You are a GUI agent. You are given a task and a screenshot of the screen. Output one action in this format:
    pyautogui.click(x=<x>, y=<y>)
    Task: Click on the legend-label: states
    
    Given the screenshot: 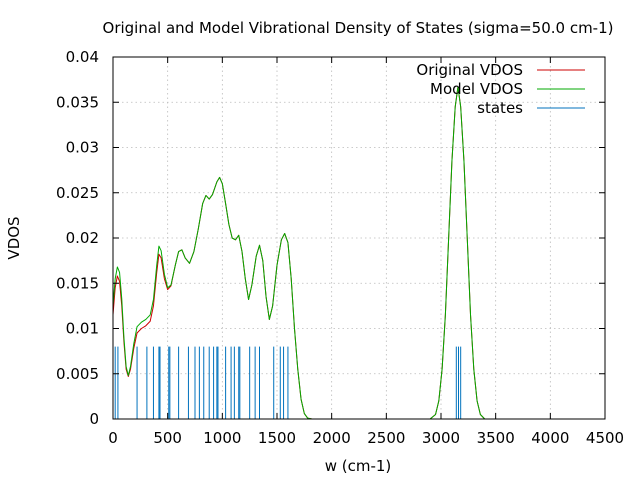 What is the action you would take?
    pyautogui.click(x=500, y=108)
    